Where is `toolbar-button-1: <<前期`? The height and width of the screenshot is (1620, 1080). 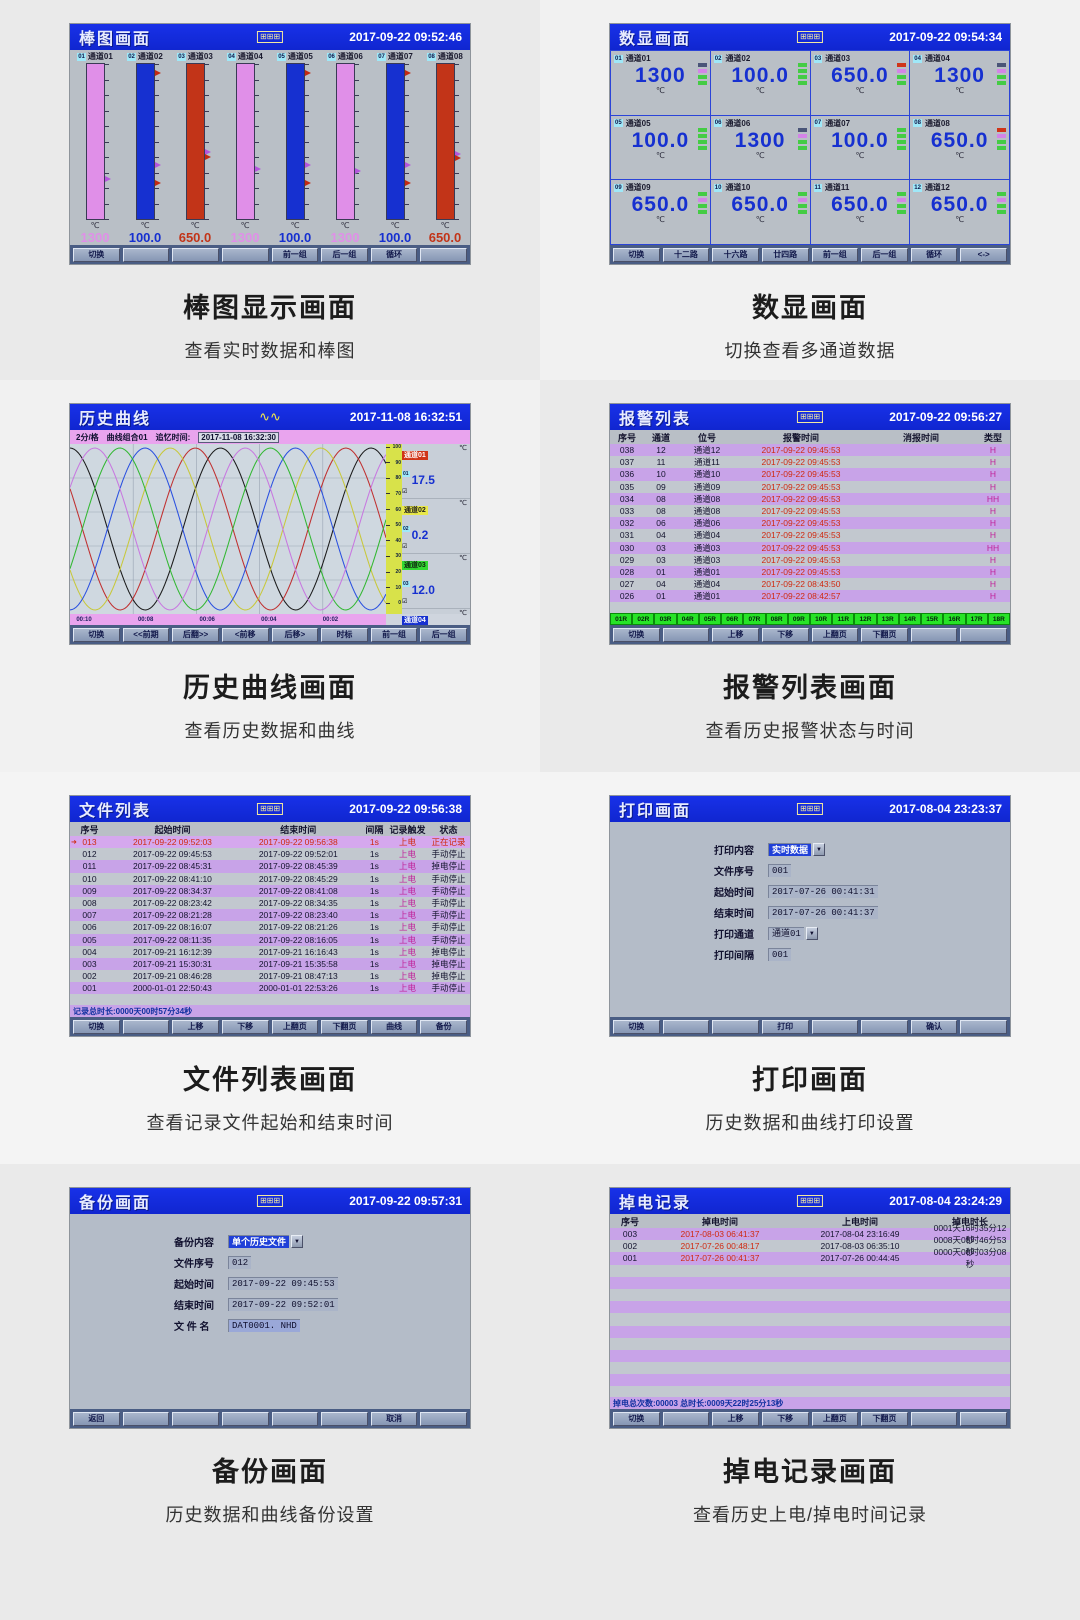
toolbar-button-1: <<前期 is located at coordinates (146, 634).